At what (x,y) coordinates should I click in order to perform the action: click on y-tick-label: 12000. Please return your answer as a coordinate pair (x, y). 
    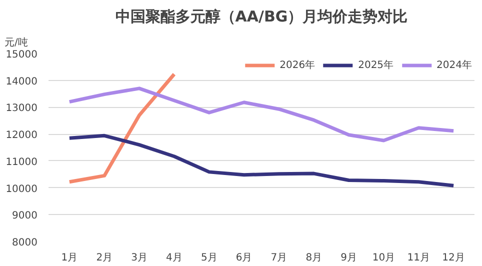
    Looking at the image, I should click on (22, 136).